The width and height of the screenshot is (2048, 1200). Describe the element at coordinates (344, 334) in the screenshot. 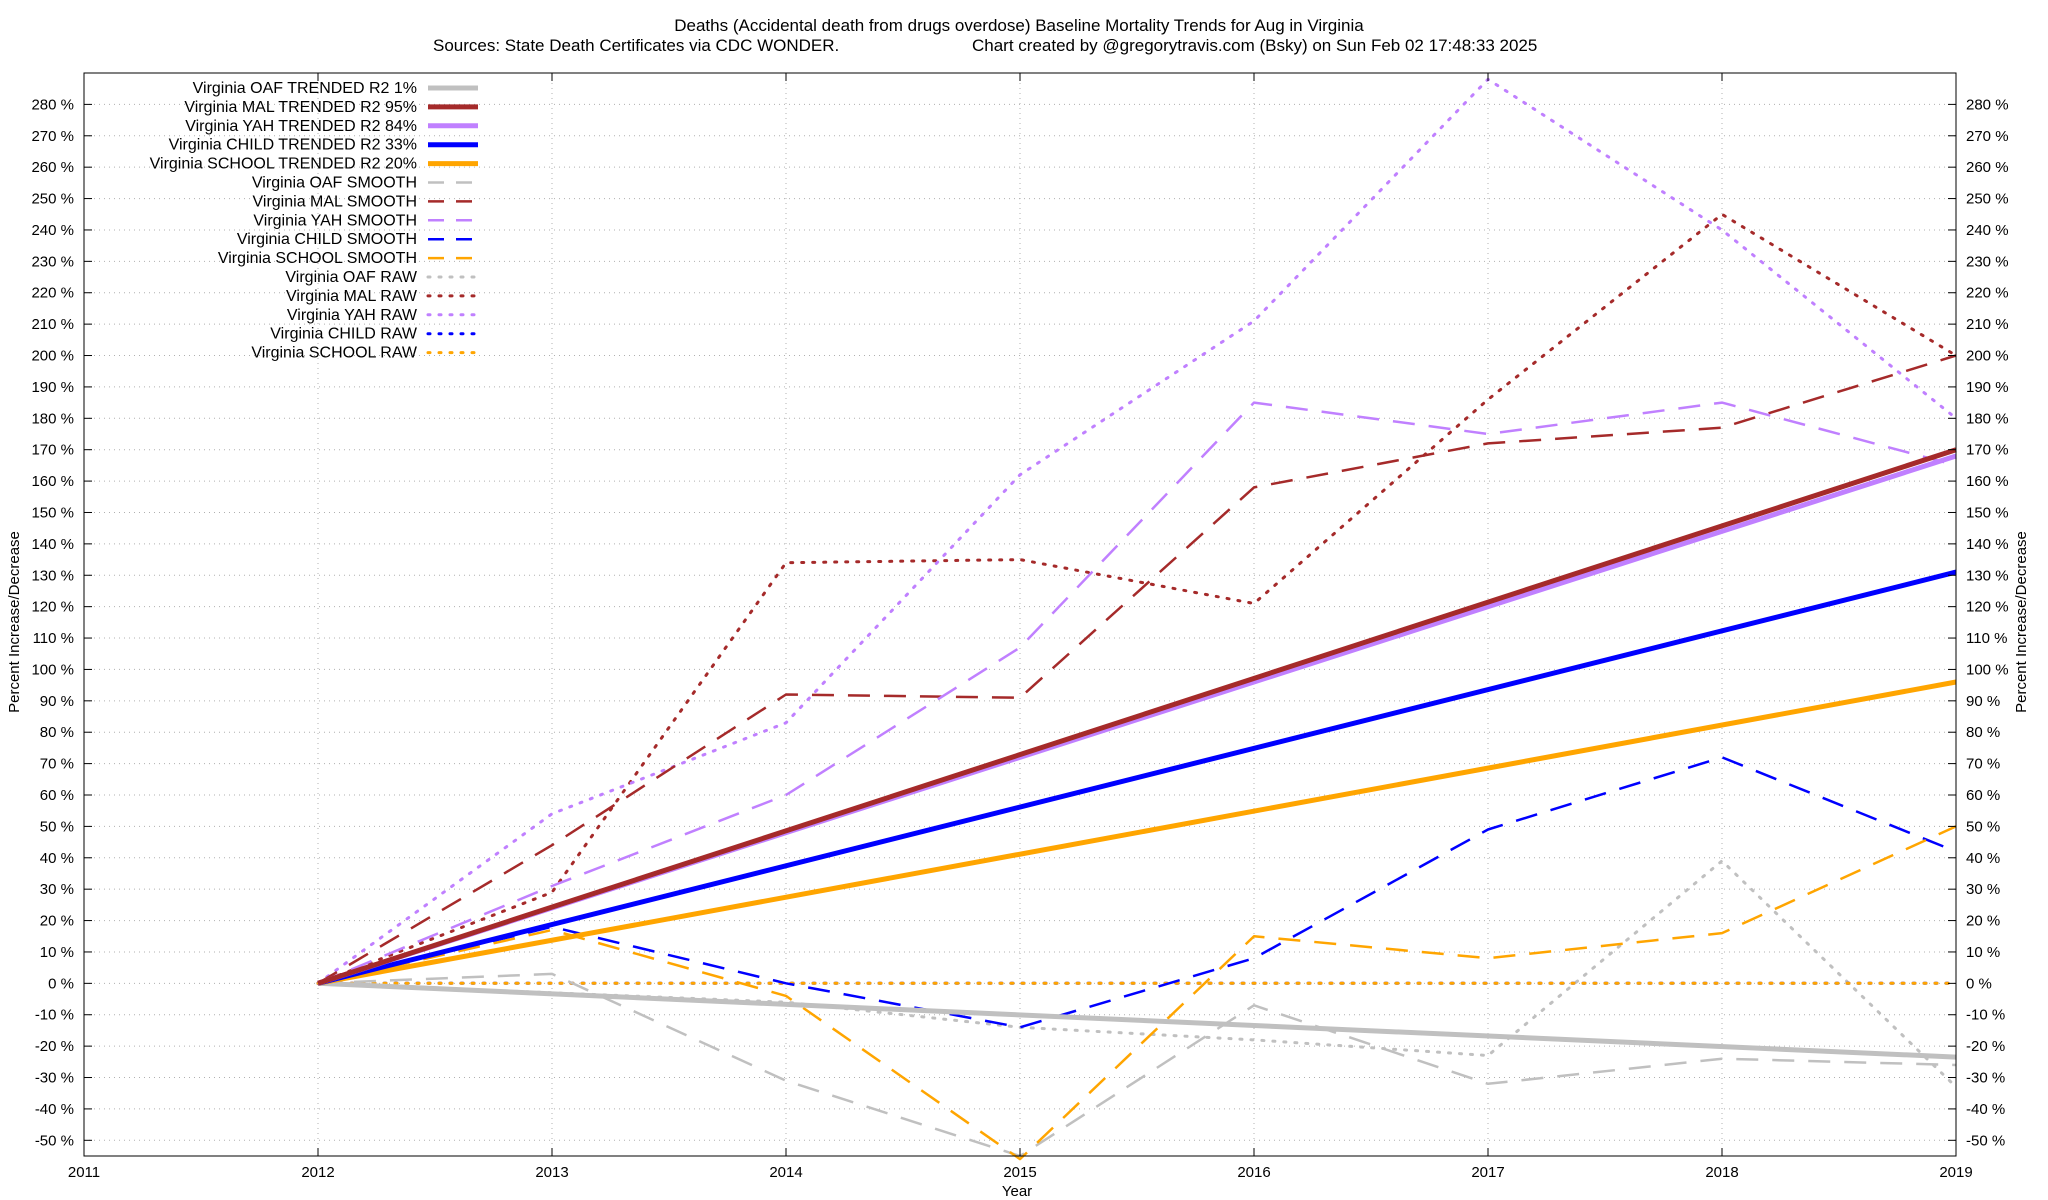

I see `legend-label: Virginia CHILD RAW` at that location.